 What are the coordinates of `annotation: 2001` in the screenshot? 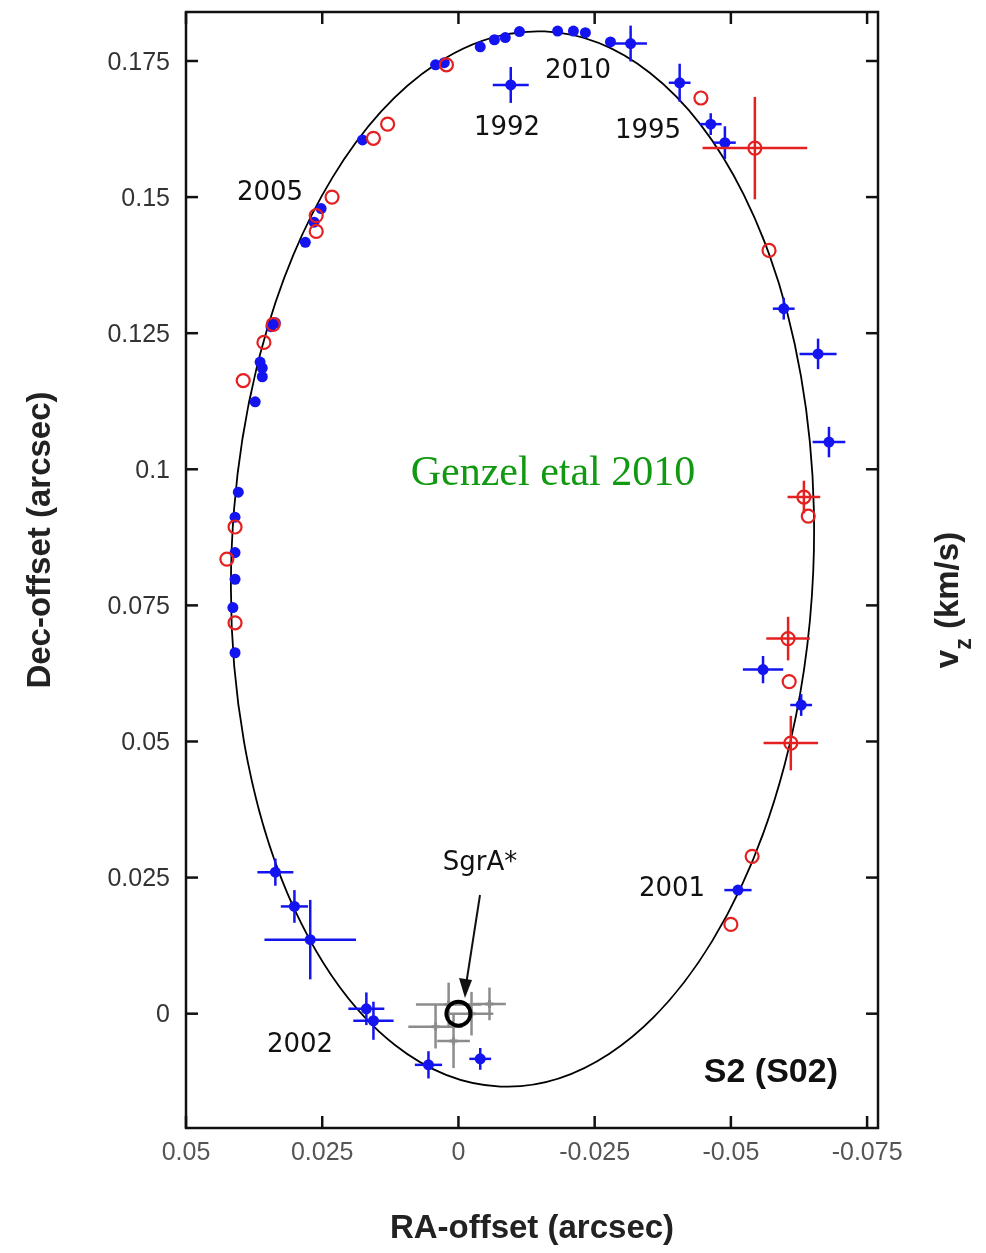 It's located at (672, 887).